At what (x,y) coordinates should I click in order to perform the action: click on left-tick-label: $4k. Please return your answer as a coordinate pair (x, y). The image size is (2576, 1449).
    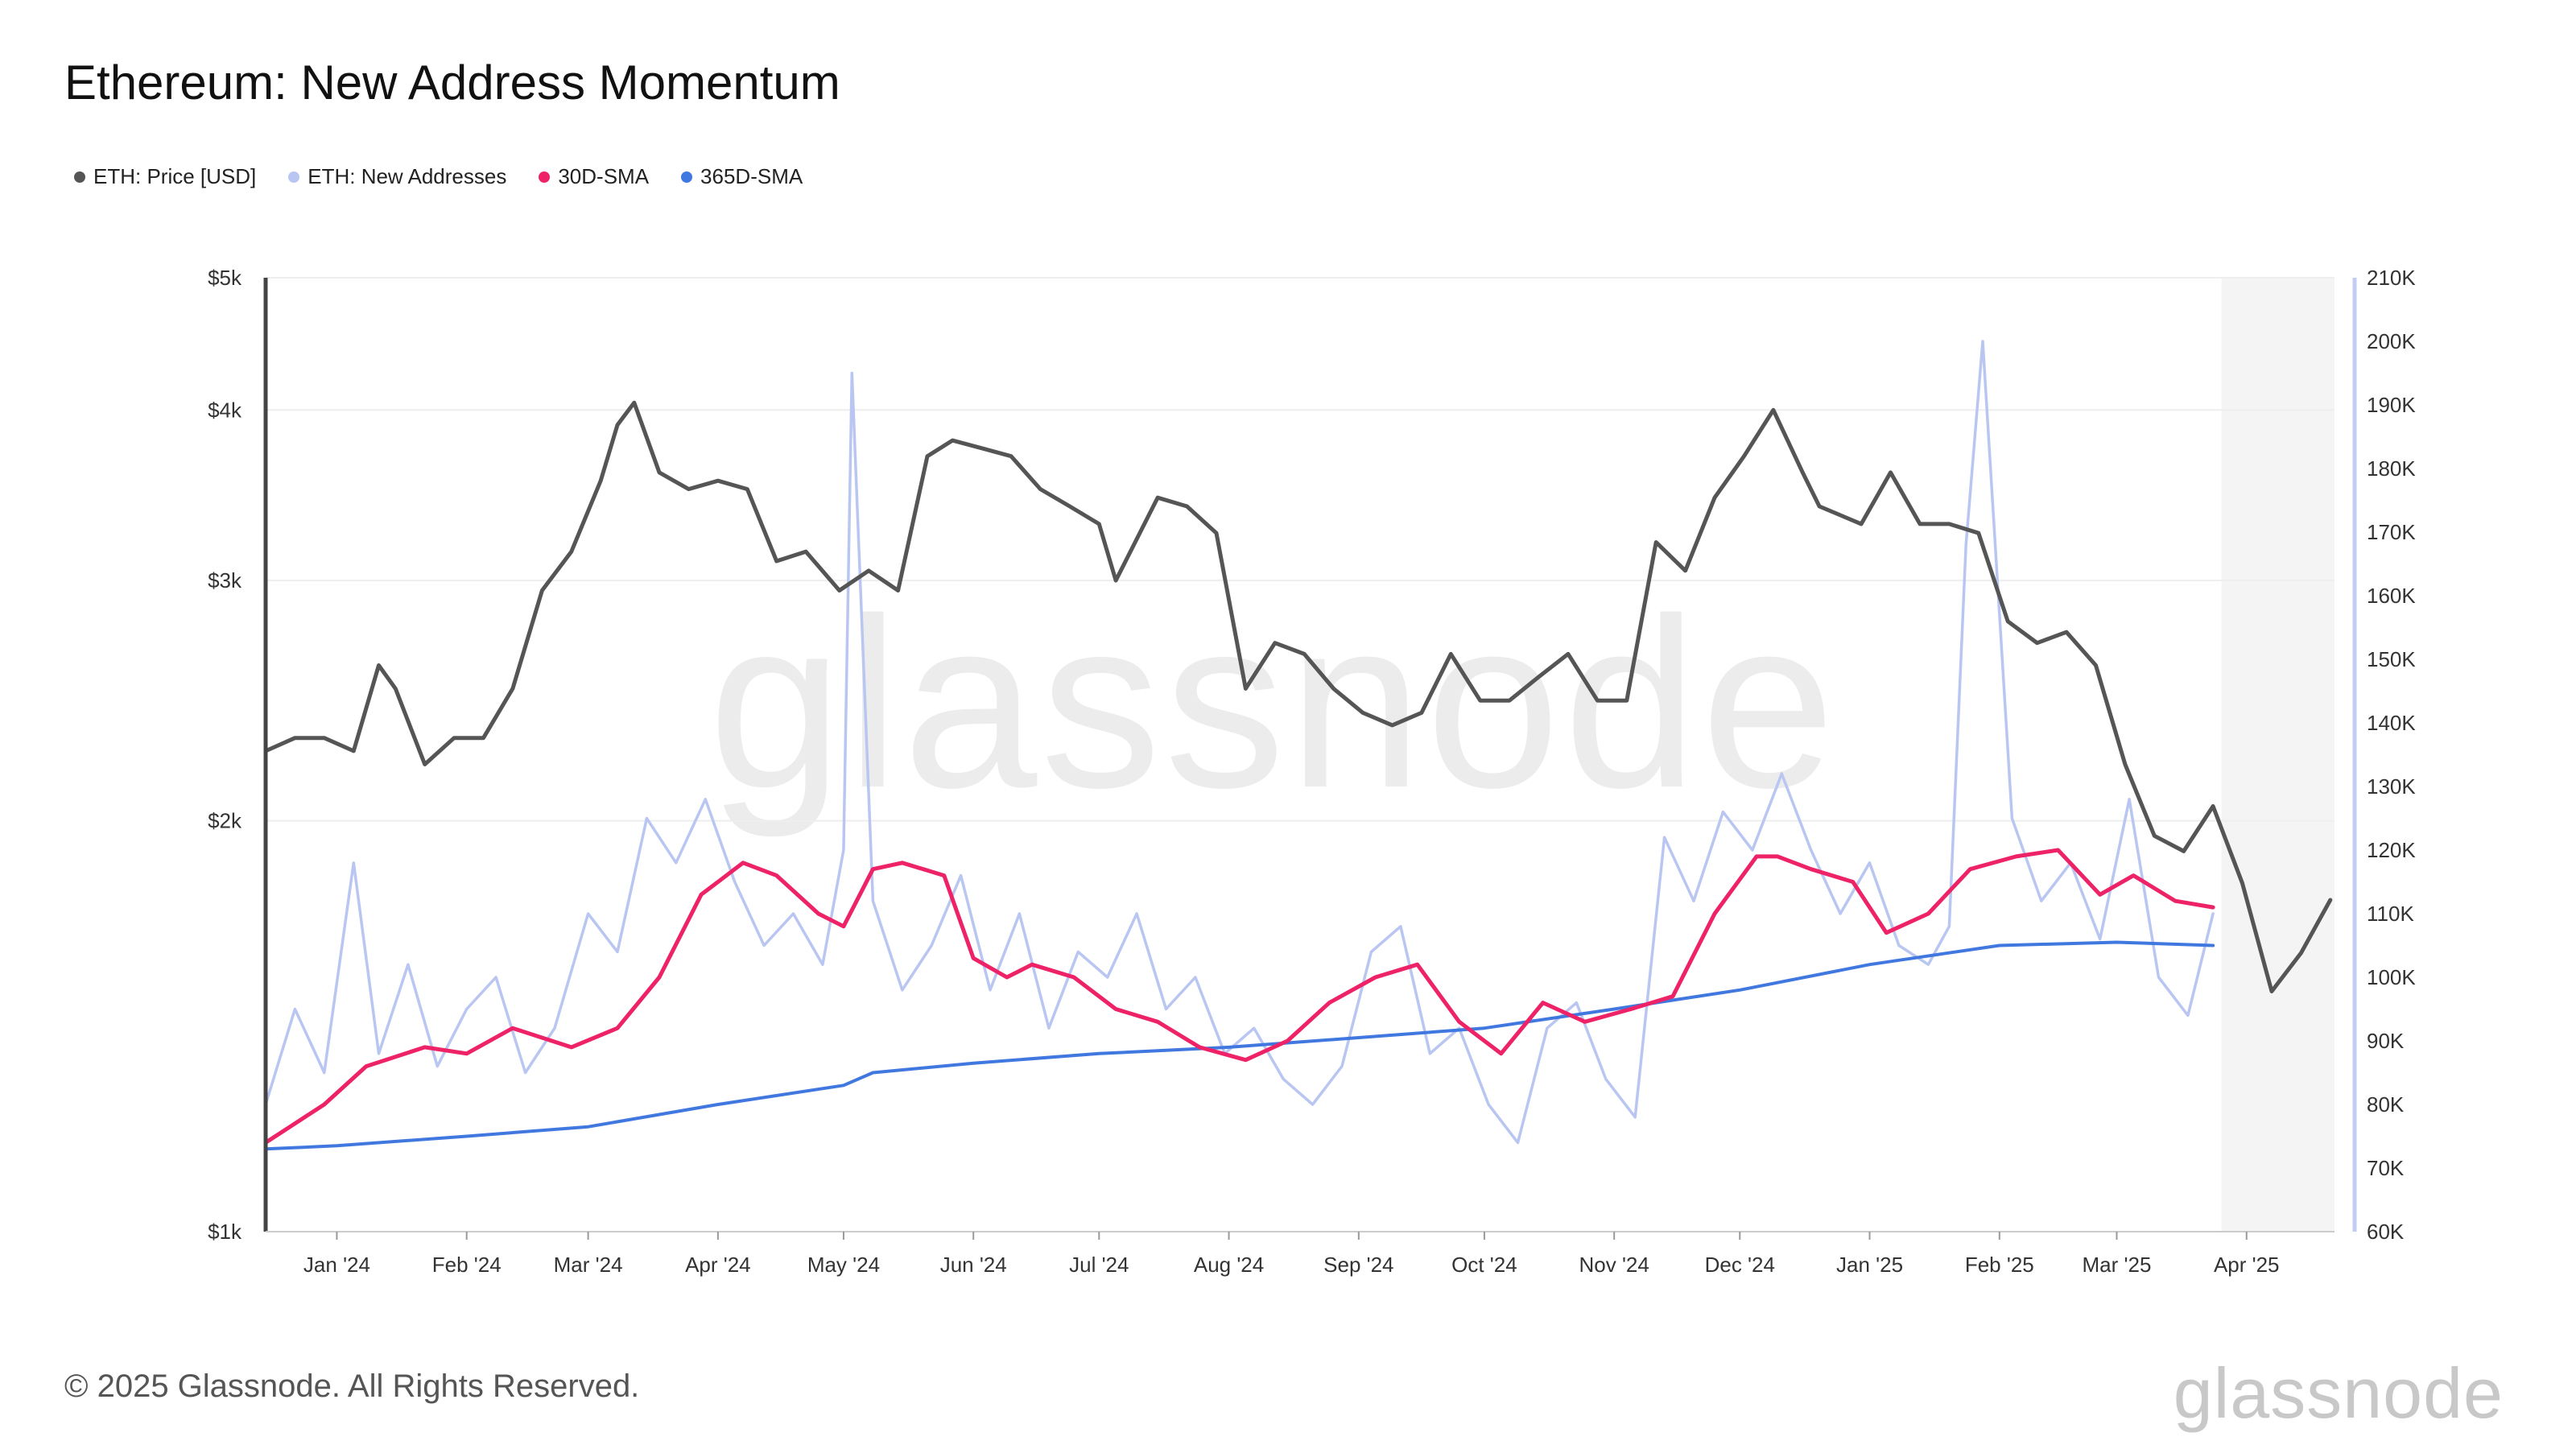
    Looking at the image, I should click on (225, 410).